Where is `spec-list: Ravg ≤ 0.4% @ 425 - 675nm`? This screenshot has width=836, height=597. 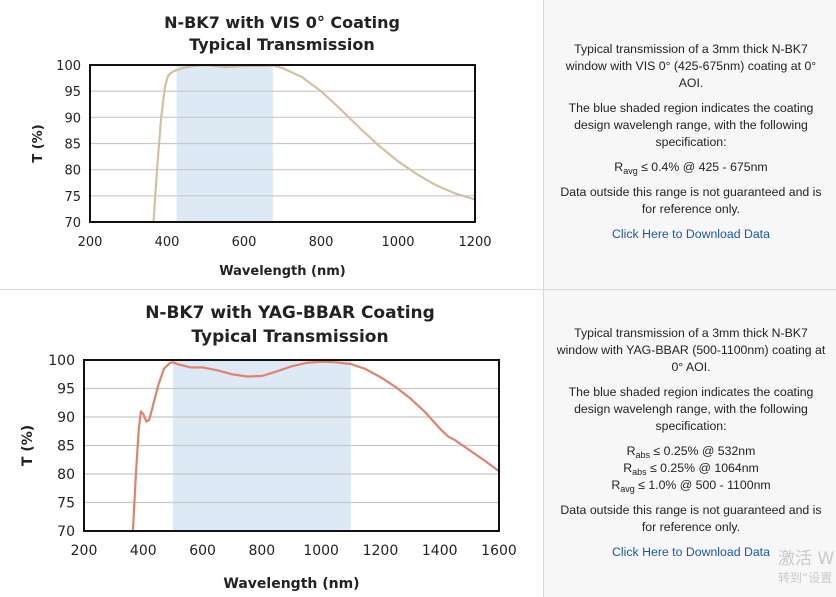 spec-list: Ravg ≤ 0.4% @ 425 - 675nm is located at coordinates (691, 167).